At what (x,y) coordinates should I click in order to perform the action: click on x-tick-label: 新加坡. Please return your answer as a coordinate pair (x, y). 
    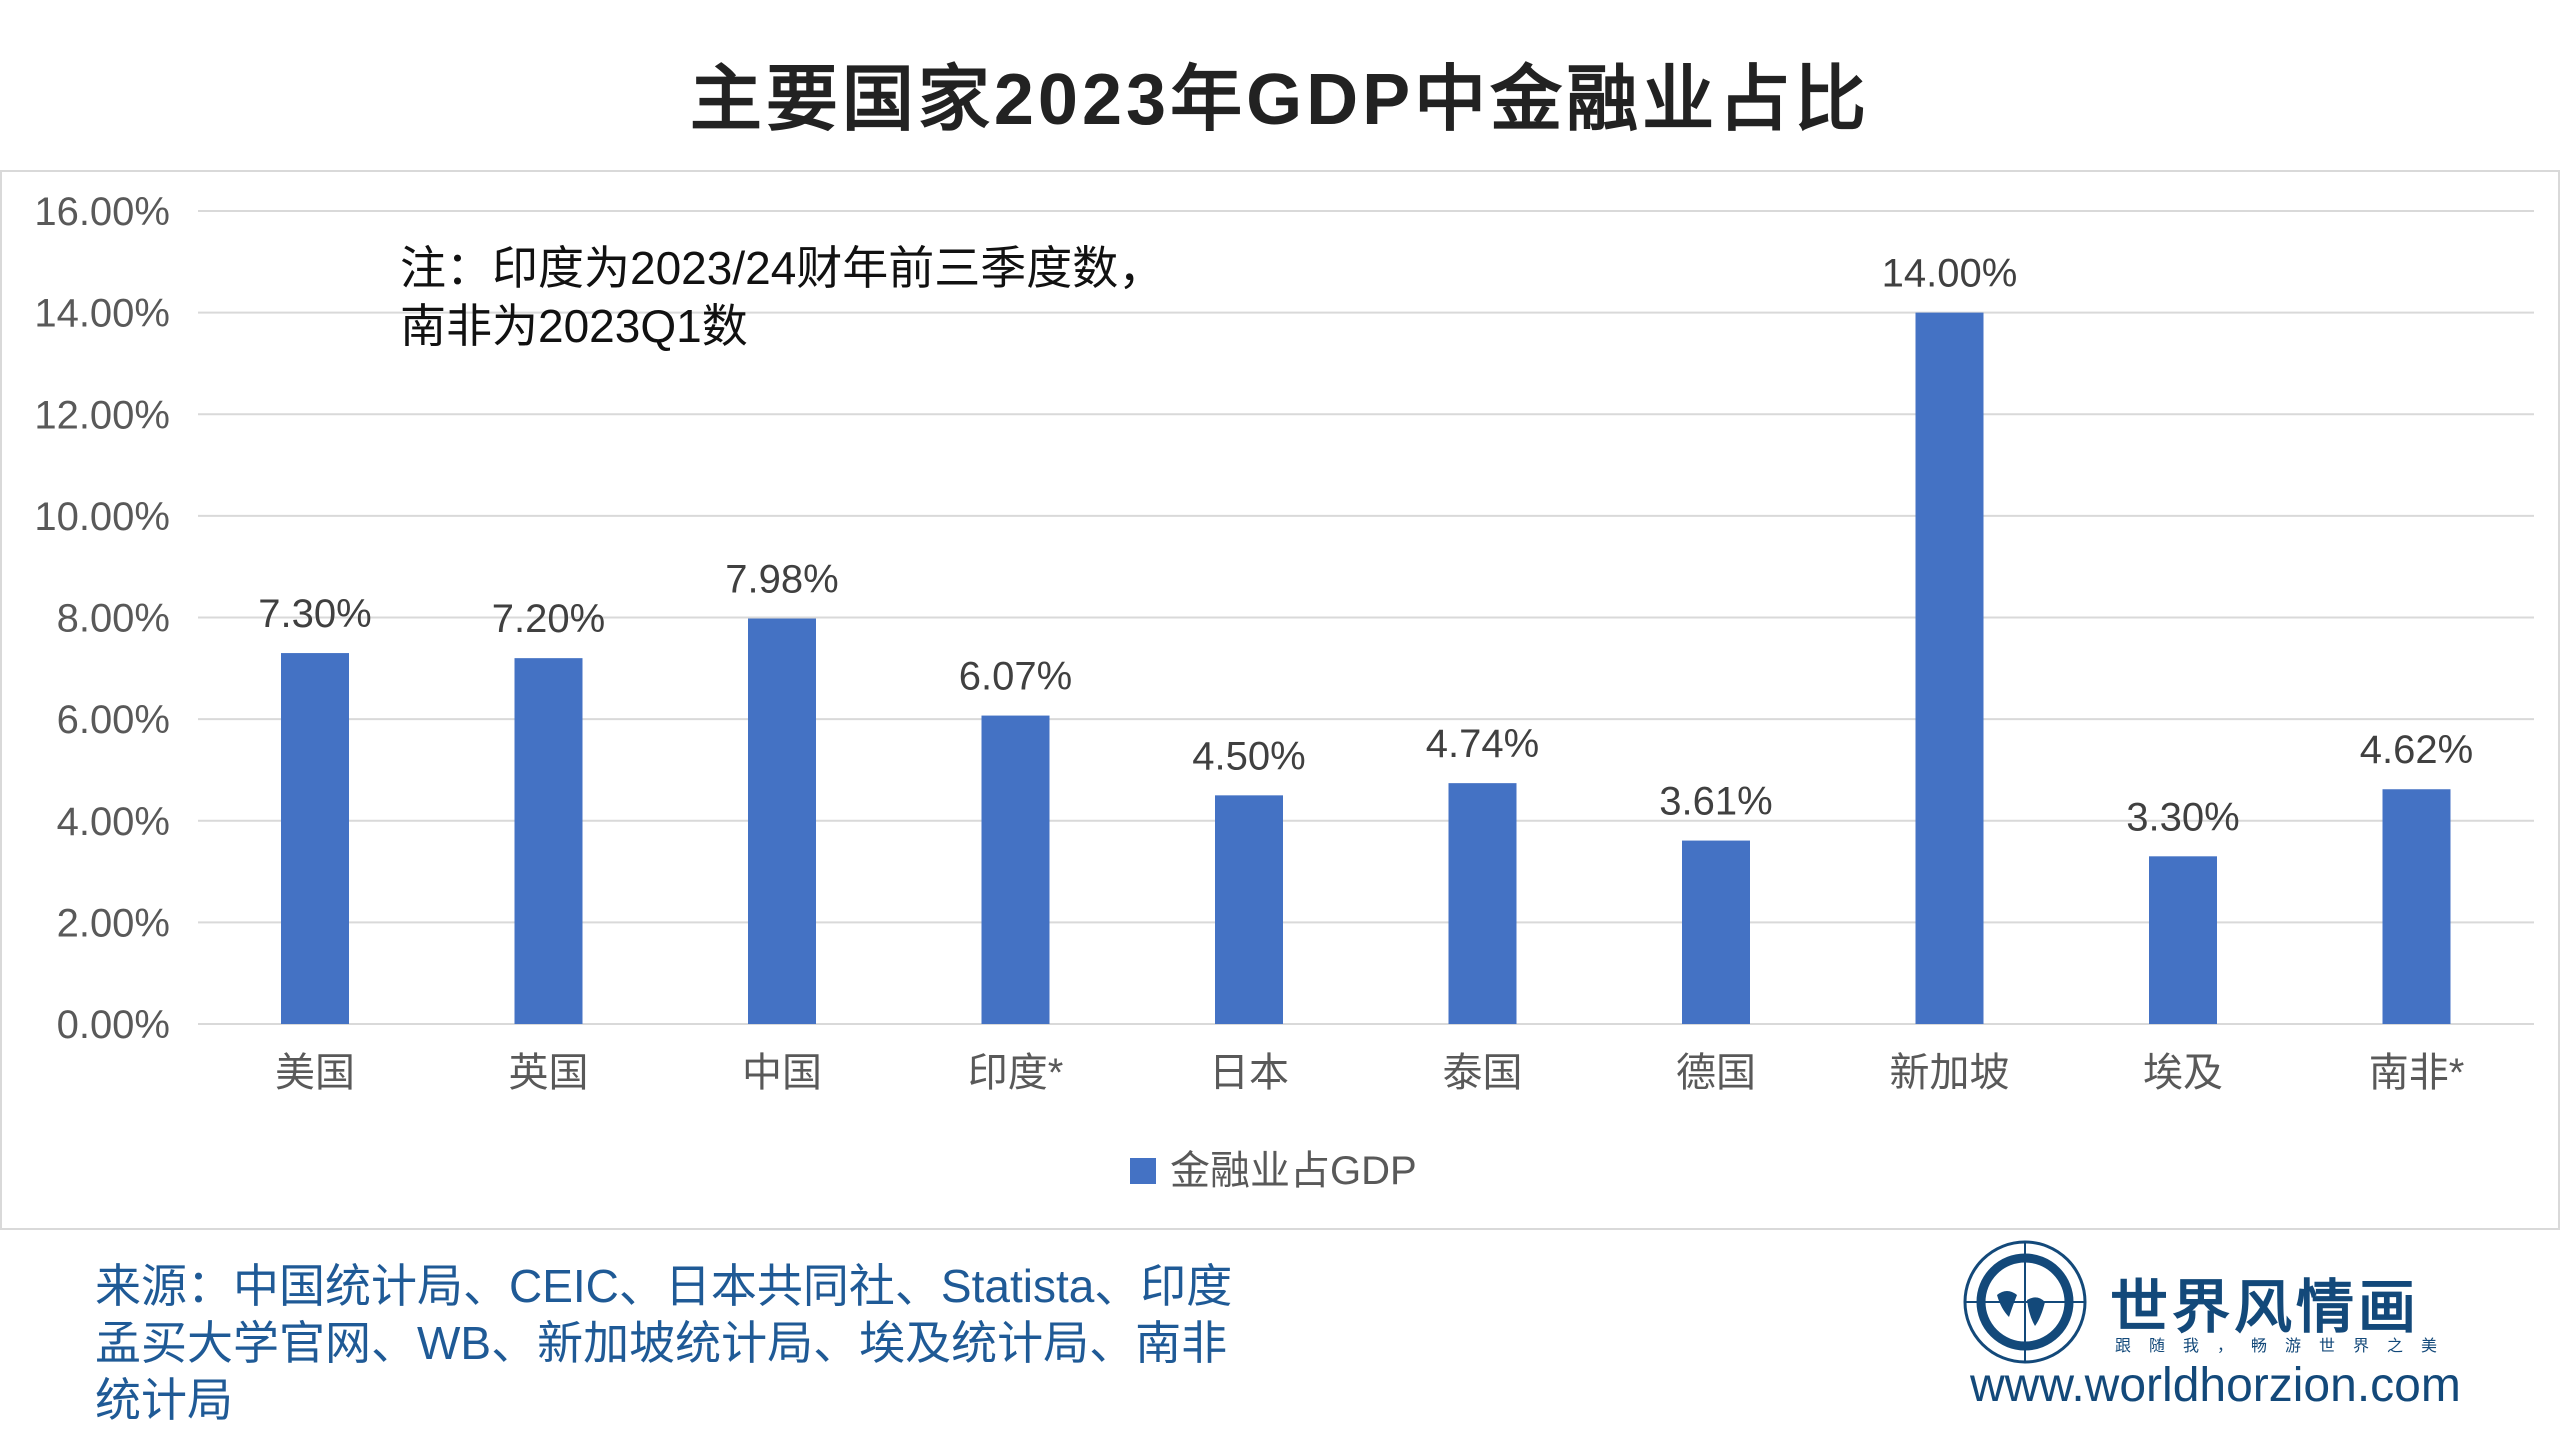
    Looking at the image, I should click on (1950, 1073).